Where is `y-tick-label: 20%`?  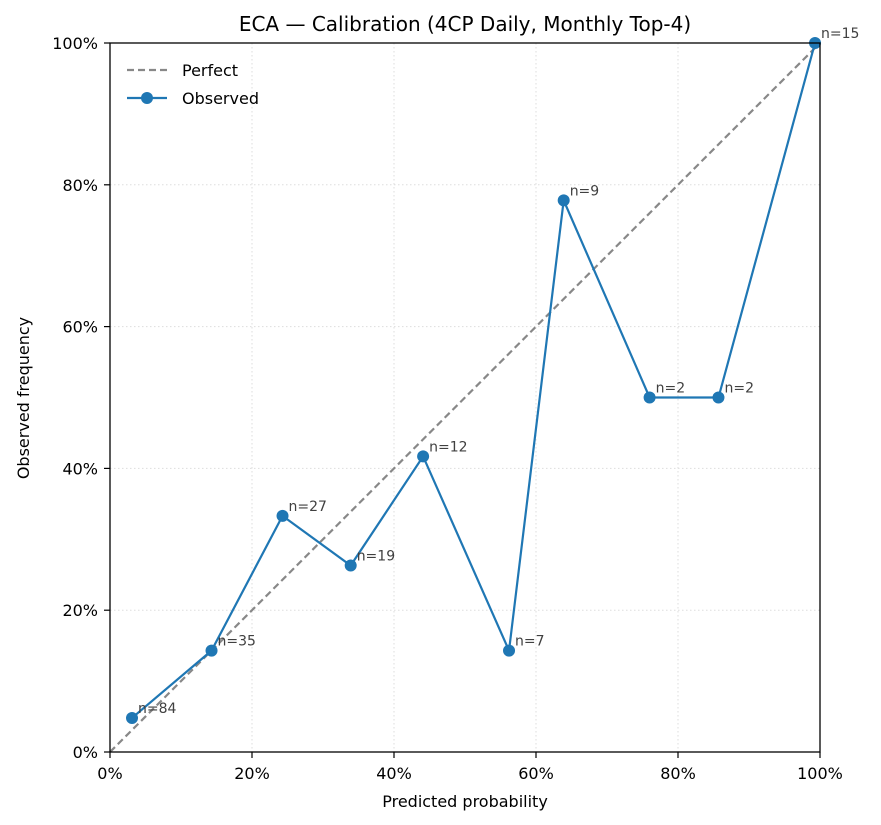
y-tick-label: 20% is located at coordinates (80, 610).